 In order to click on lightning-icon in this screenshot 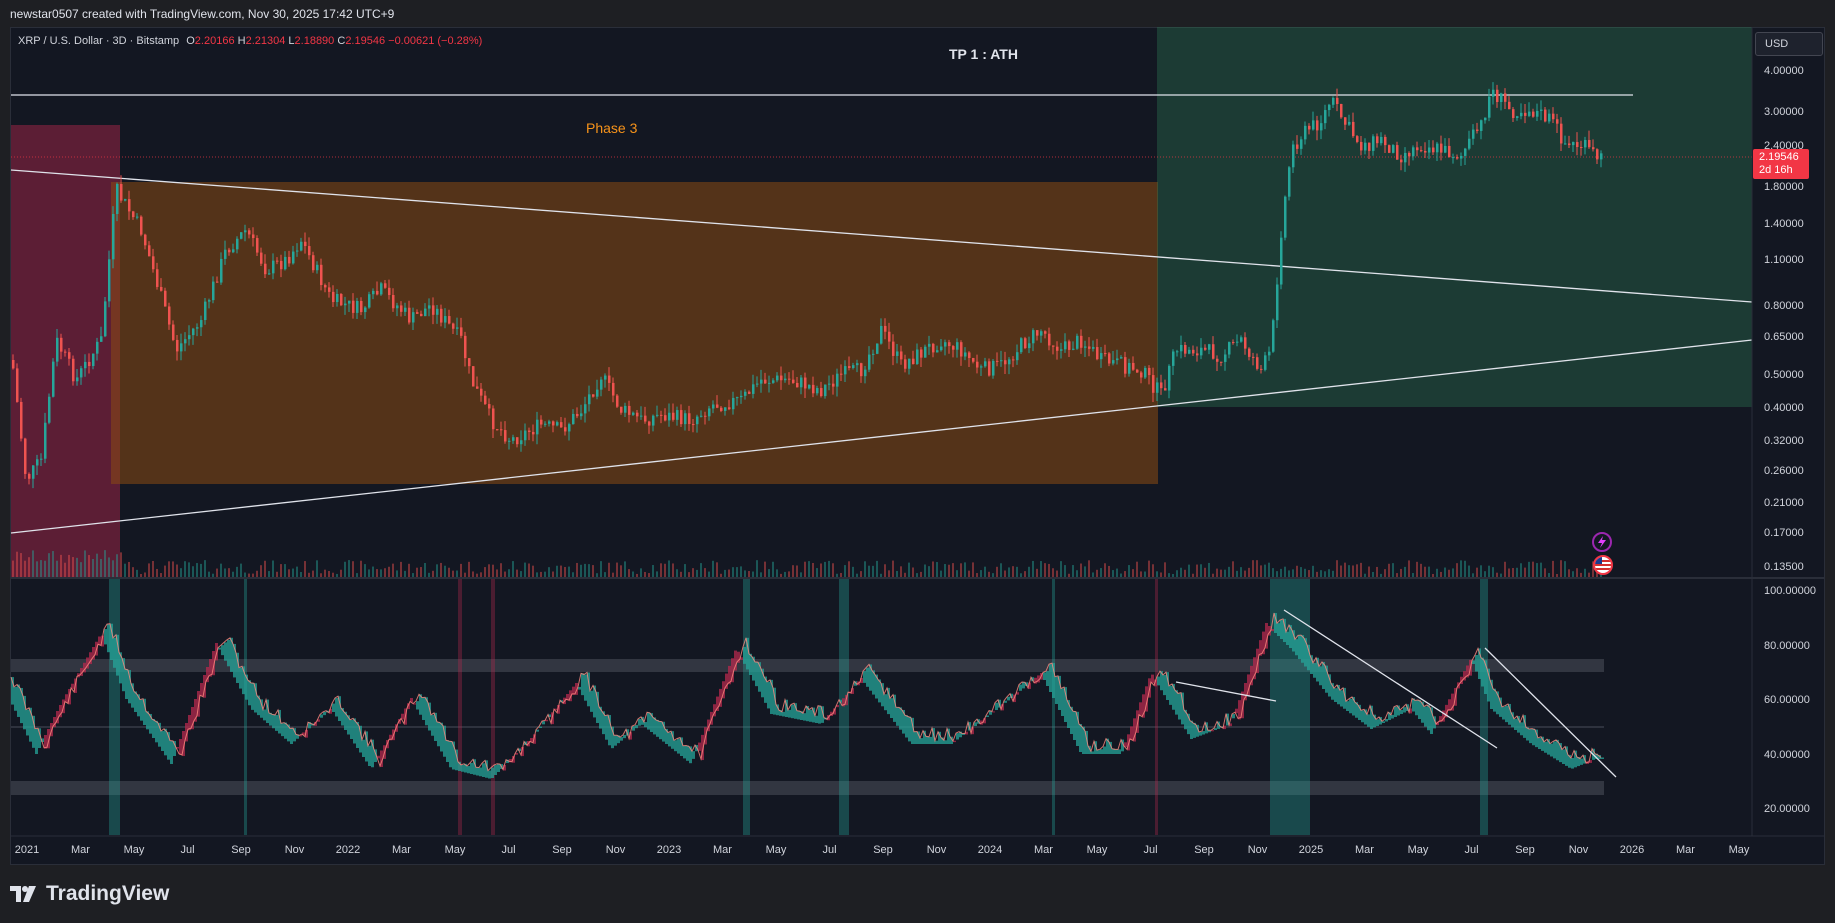, I will do `click(1602, 542)`.